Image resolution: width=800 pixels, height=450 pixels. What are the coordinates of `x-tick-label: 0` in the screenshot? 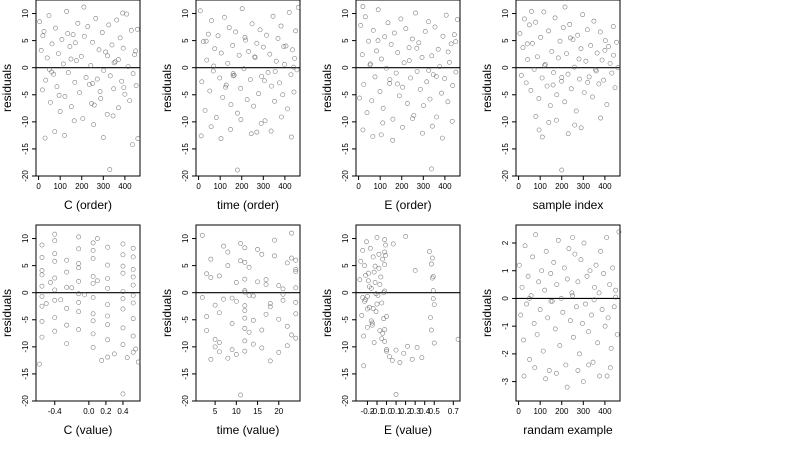 It's located at (358, 186).